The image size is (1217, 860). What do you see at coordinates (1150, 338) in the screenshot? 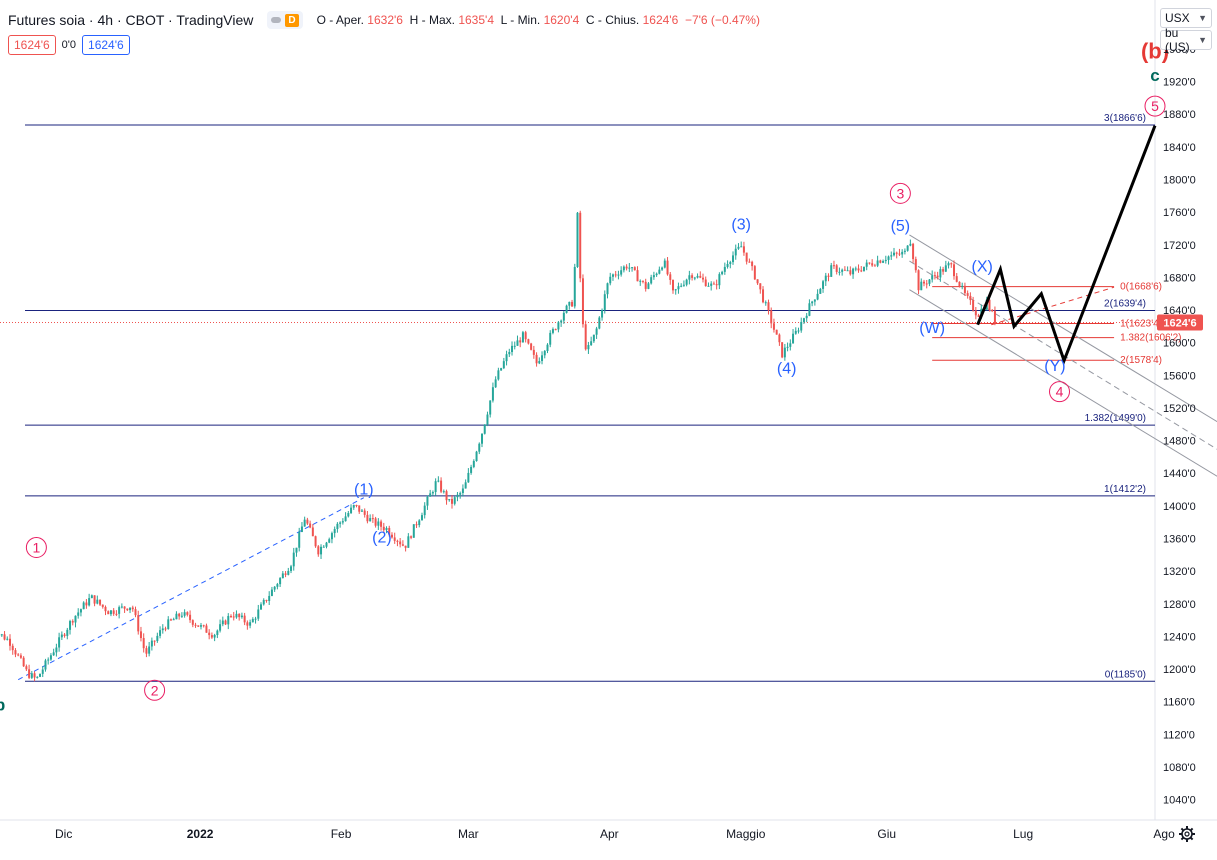
I see `fib-retracement-label: 1.382(1606'2)` at bounding box center [1150, 338].